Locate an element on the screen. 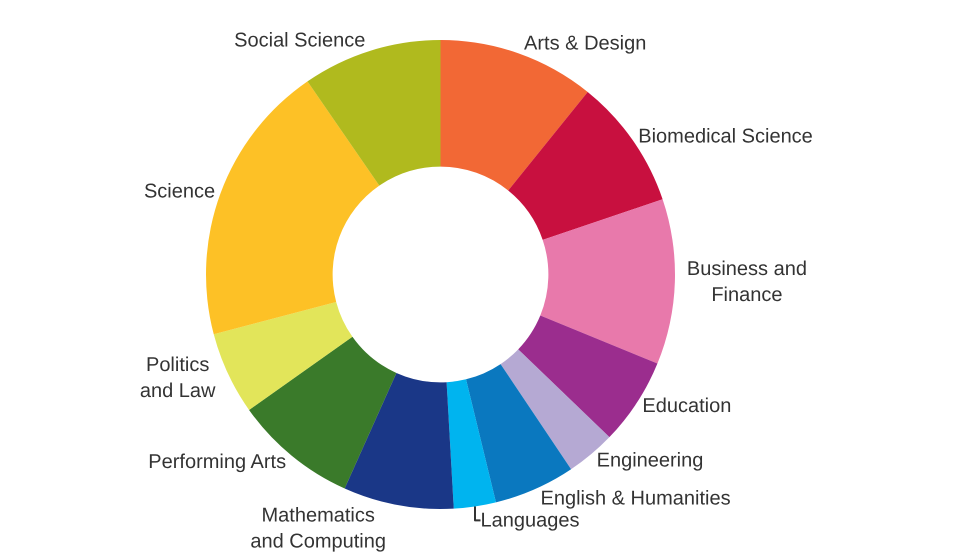  slice-label: Performing Arts is located at coordinates (217, 462).